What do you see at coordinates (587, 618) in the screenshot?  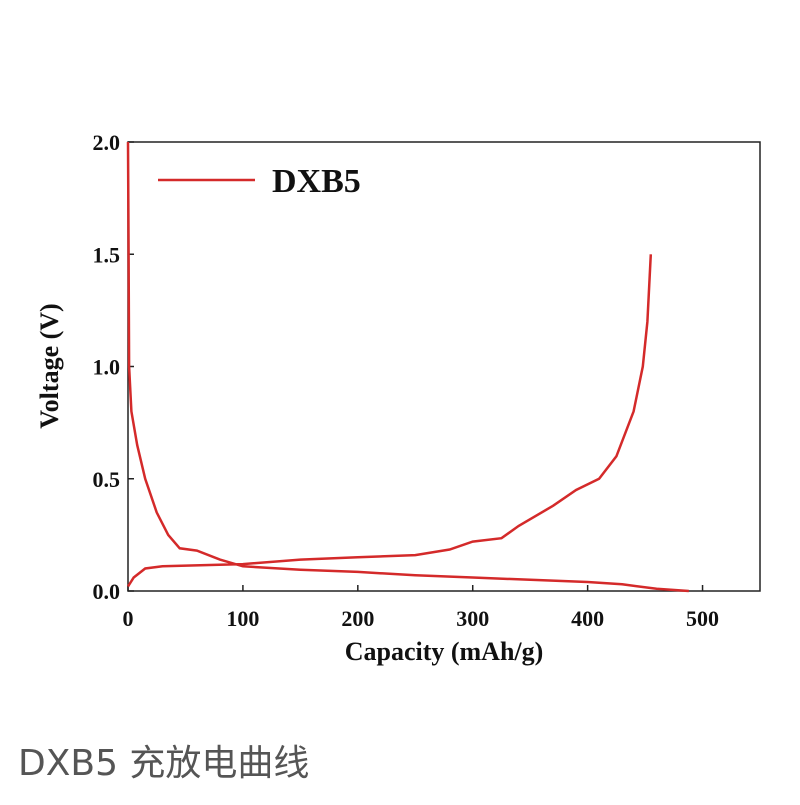 I see `x-tick-label: 400` at bounding box center [587, 618].